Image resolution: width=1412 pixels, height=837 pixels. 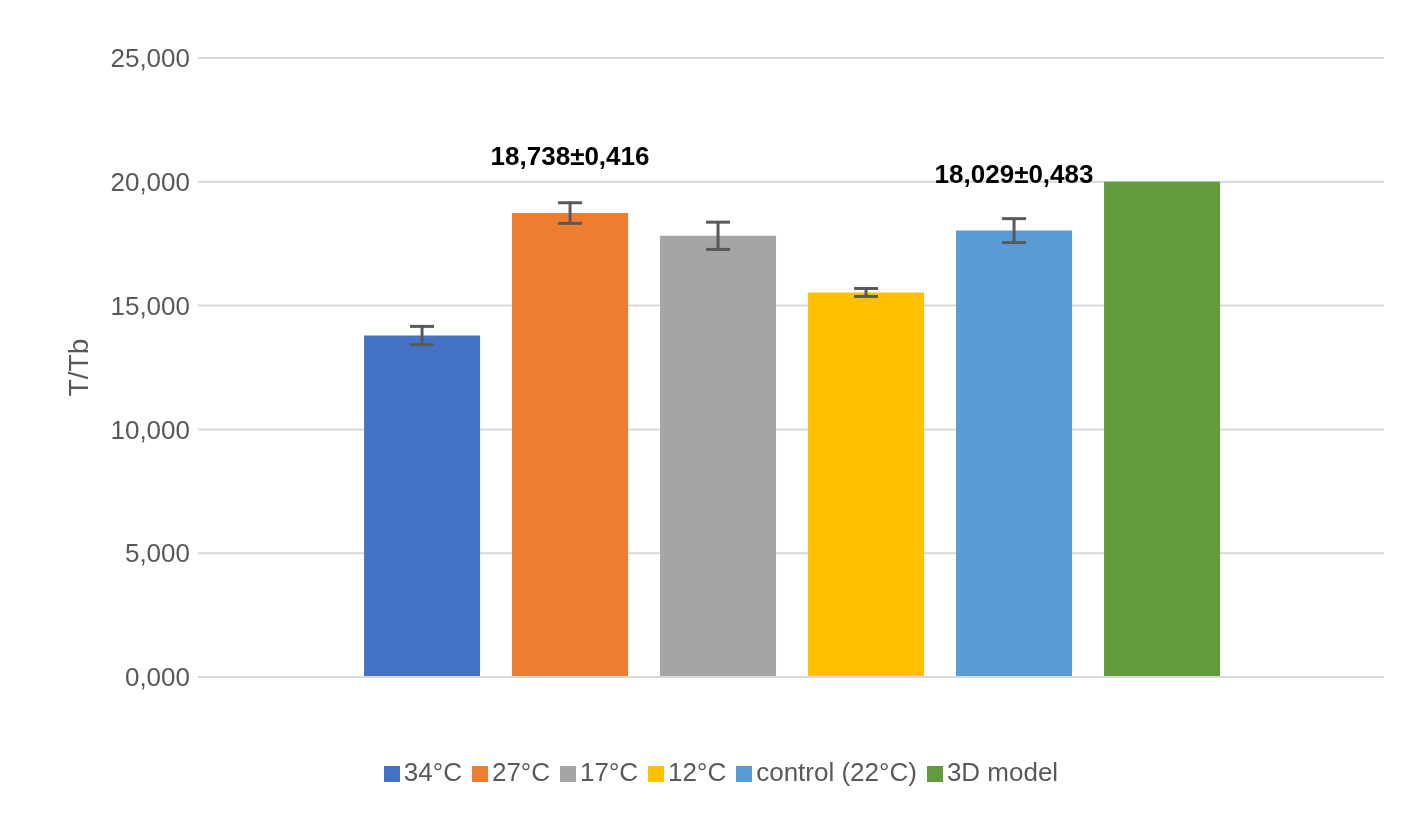 I want to click on legend-label: 12°C, so click(x=697, y=772).